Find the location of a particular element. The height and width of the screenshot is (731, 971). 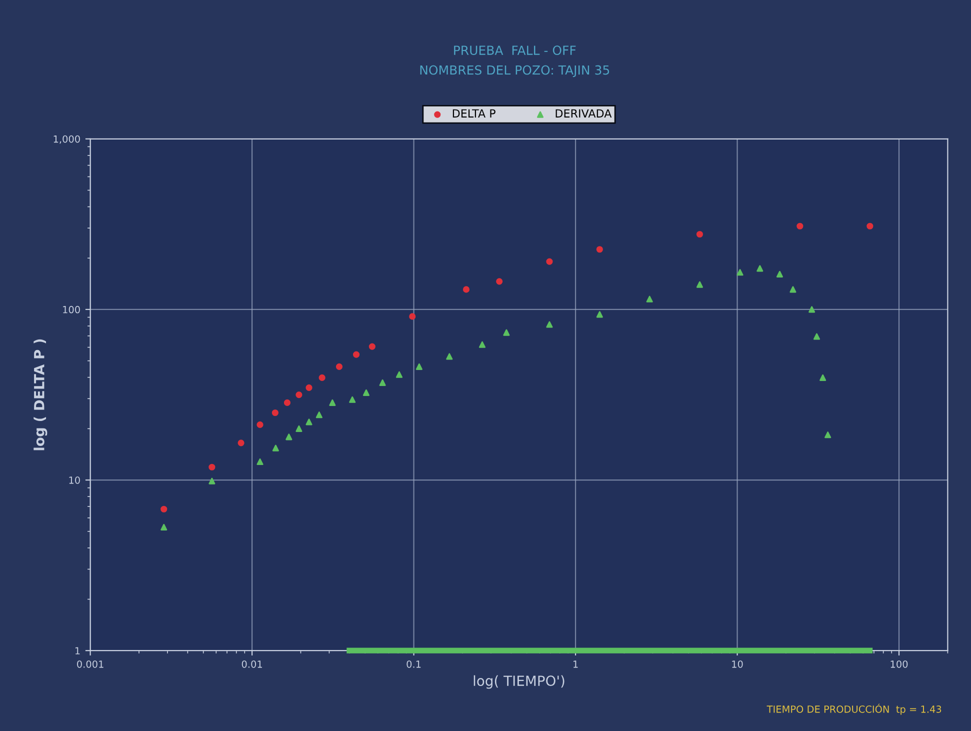

y-tick-label: 1 is located at coordinates (77, 650).